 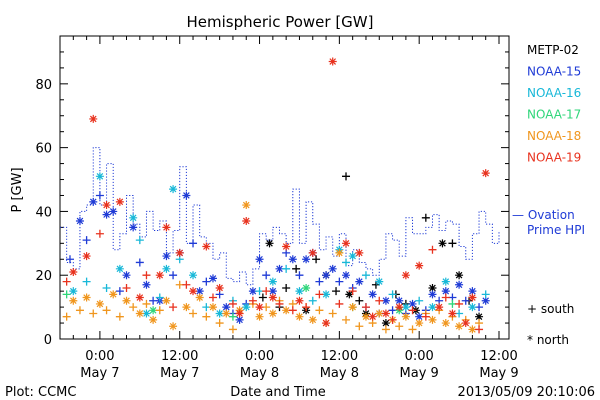 What do you see at coordinates (543, 215) in the screenshot?
I see `legend-ovation-line1: — Ovation` at bounding box center [543, 215].